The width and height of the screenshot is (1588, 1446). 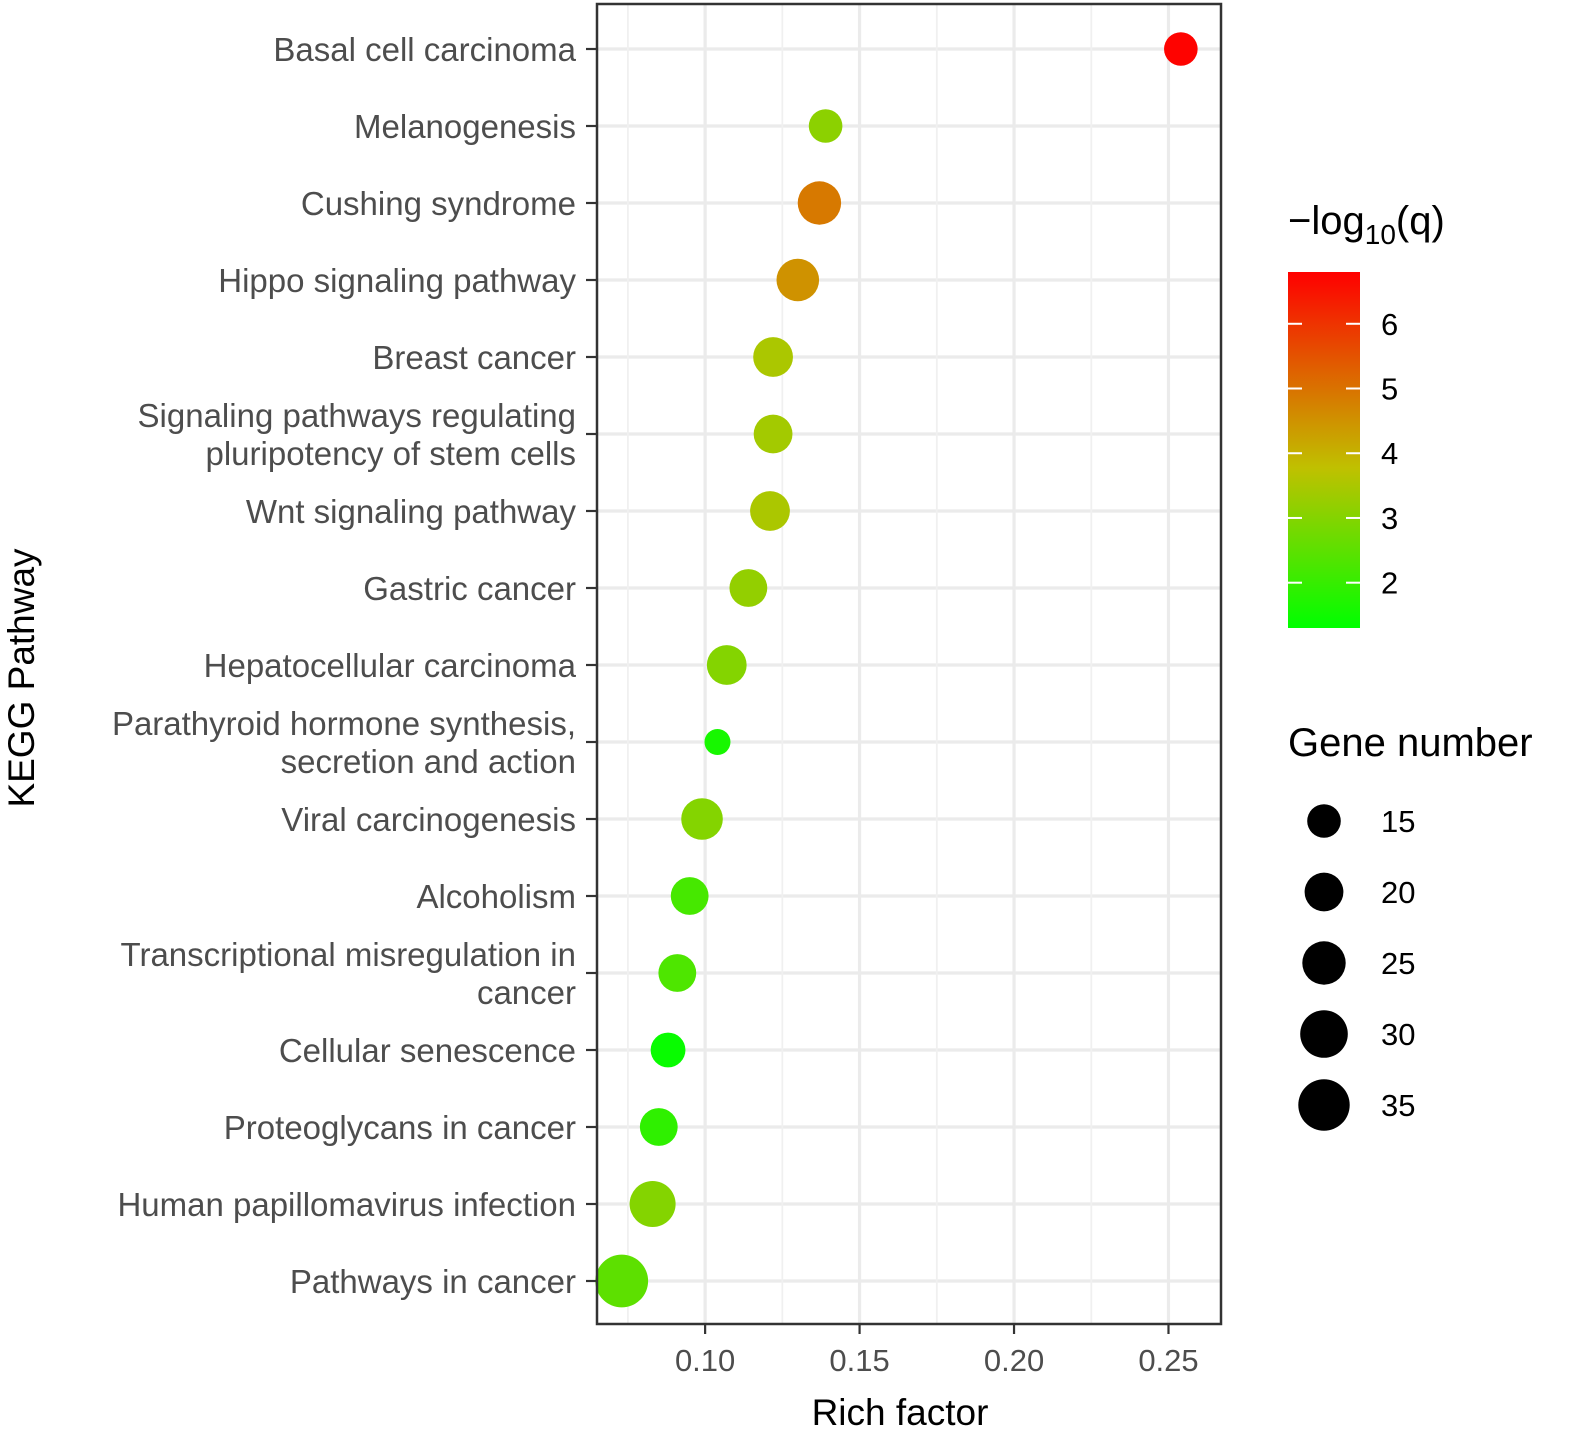 I want to click on y-tick-label-line: Transcriptional misregulation in, so click(x=348, y=954).